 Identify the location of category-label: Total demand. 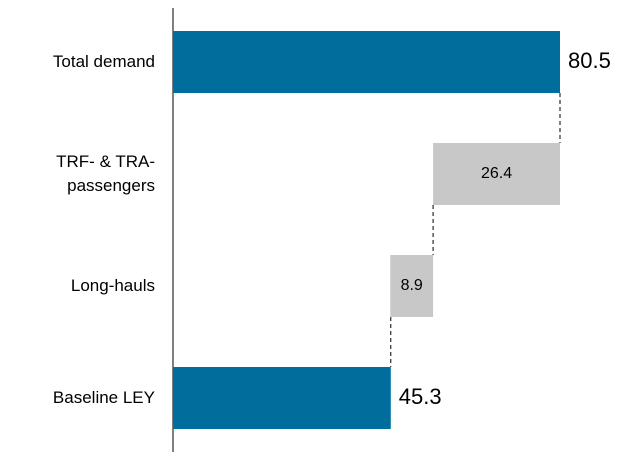
(103, 61).